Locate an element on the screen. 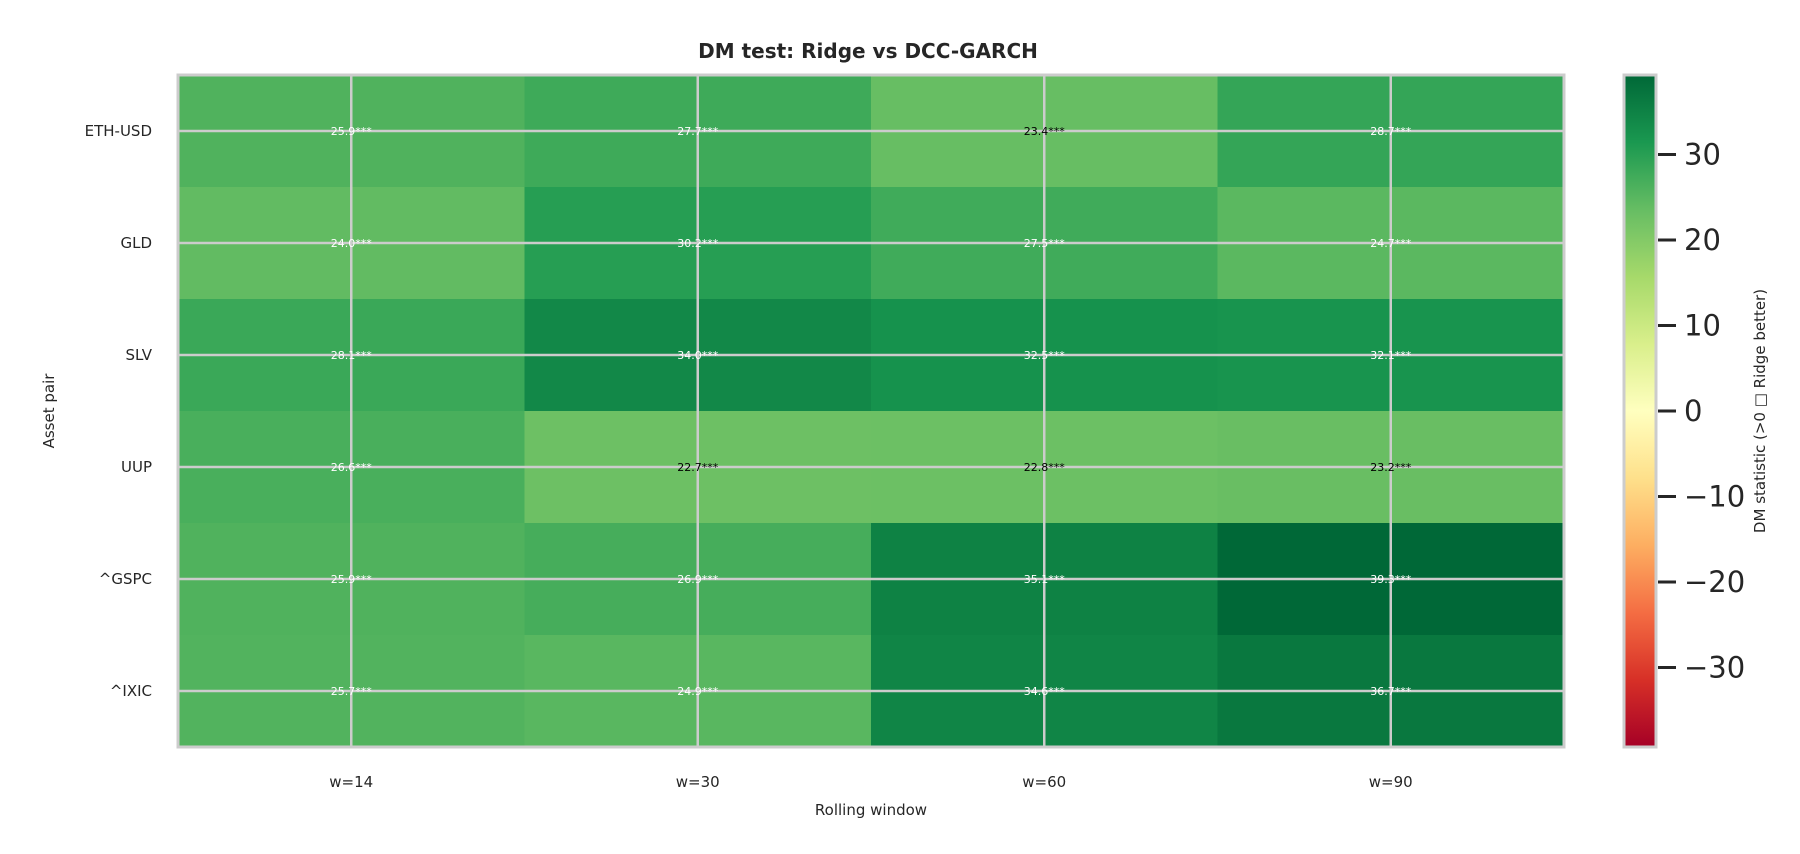  colorbar-tick-label: 0 is located at coordinates (1693, 411).